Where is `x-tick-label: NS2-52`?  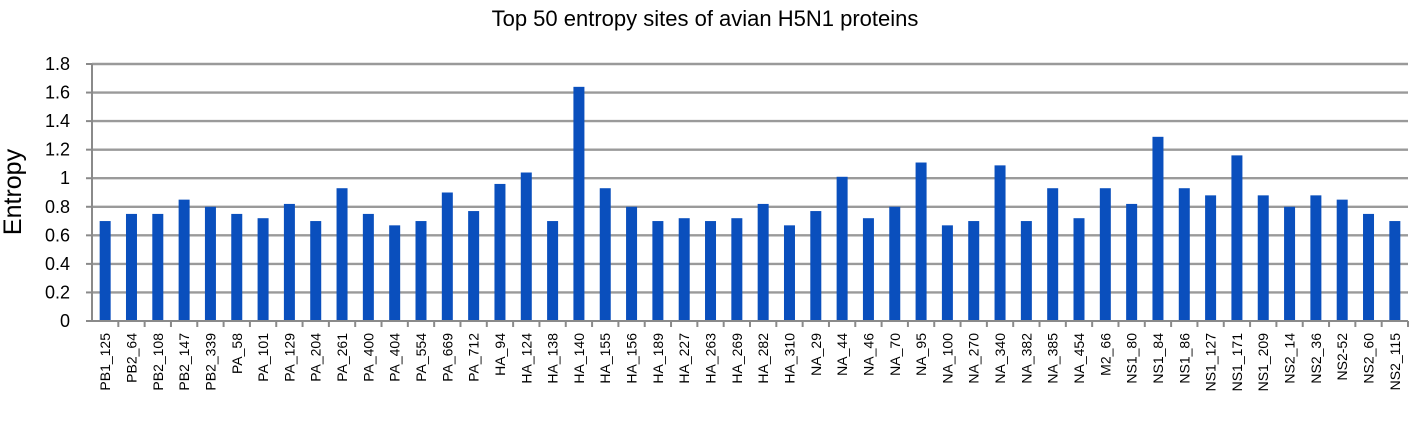
x-tick-label: NS2-52 is located at coordinates (1342, 357).